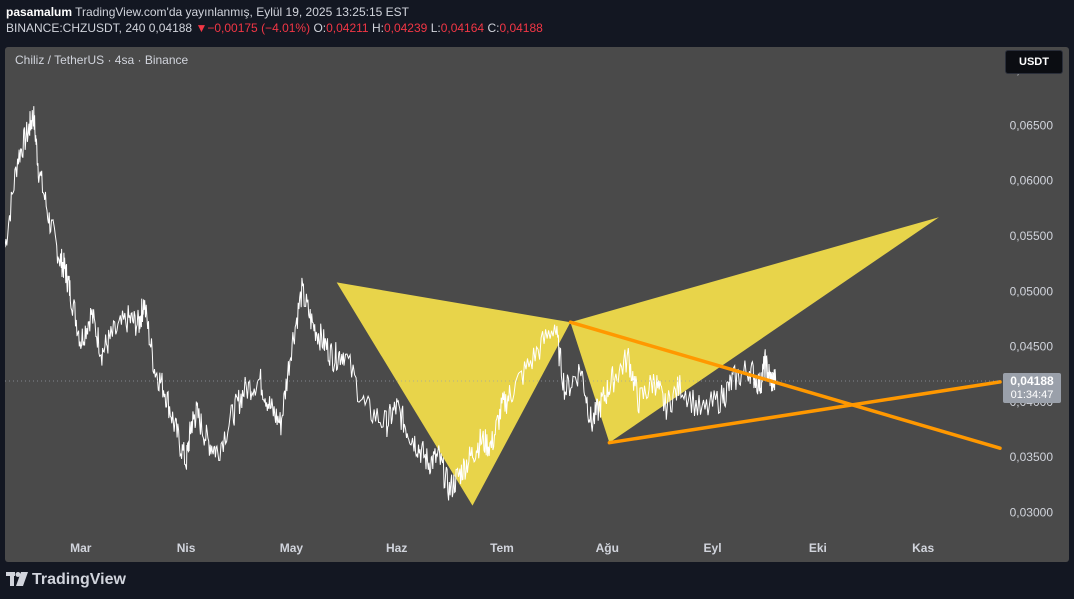 The image size is (1074, 599). Describe the element at coordinates (201, 28) in the screenshot. I see `down-arrow-icon: ▼` at that location.